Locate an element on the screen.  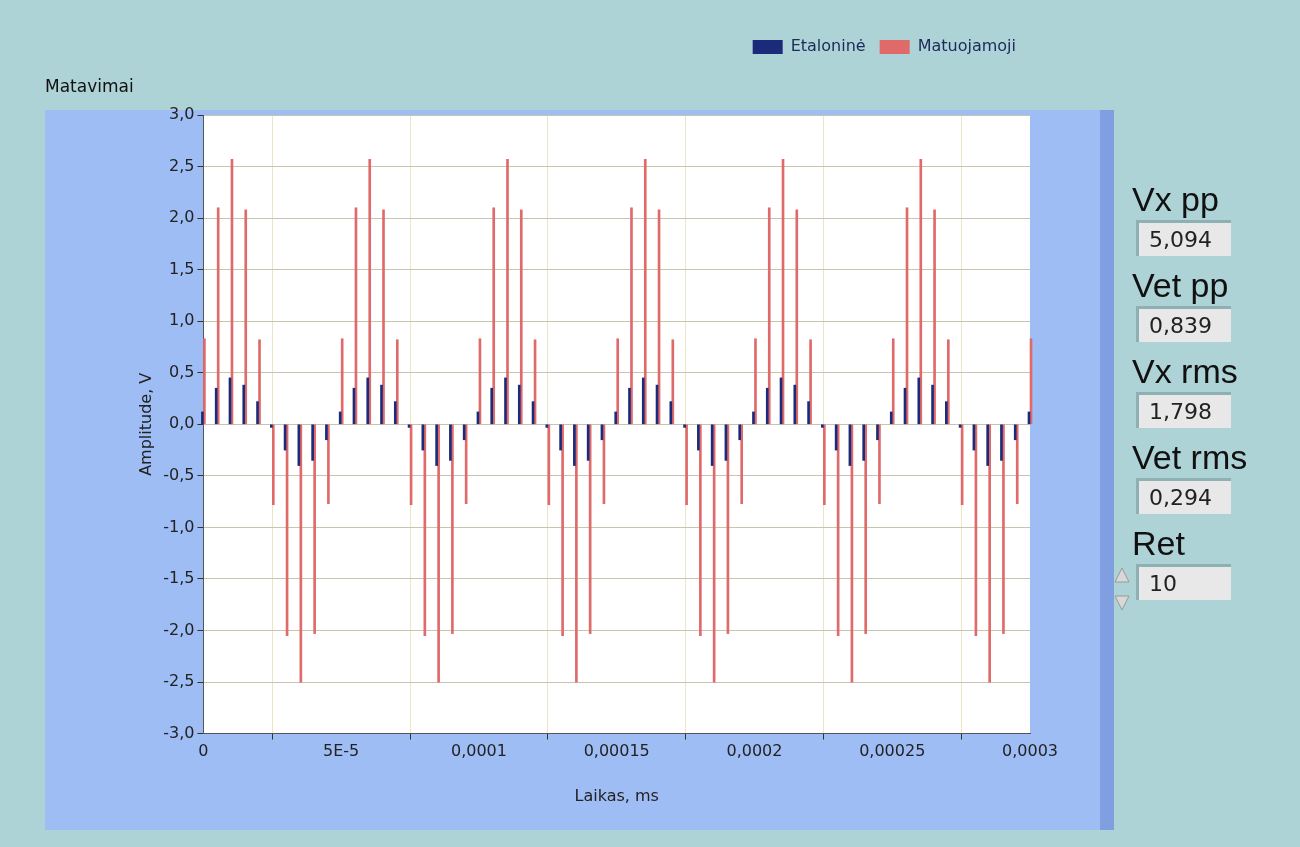
y-tick-label: 1,5 is located at coordinates (181, 268).